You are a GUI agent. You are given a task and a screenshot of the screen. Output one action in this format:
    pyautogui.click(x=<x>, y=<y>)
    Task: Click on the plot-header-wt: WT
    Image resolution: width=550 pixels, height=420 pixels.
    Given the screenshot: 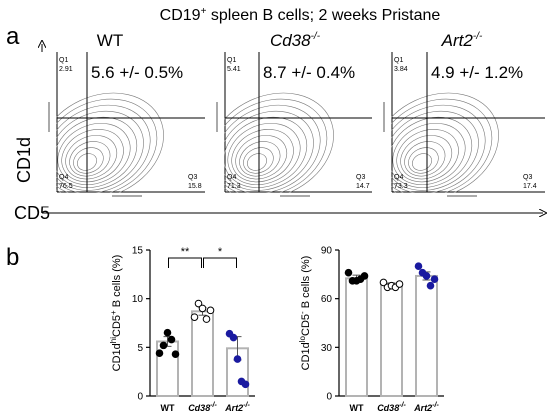 What is the action you would take?
    pyautogui.click(x=110, y=40)
    